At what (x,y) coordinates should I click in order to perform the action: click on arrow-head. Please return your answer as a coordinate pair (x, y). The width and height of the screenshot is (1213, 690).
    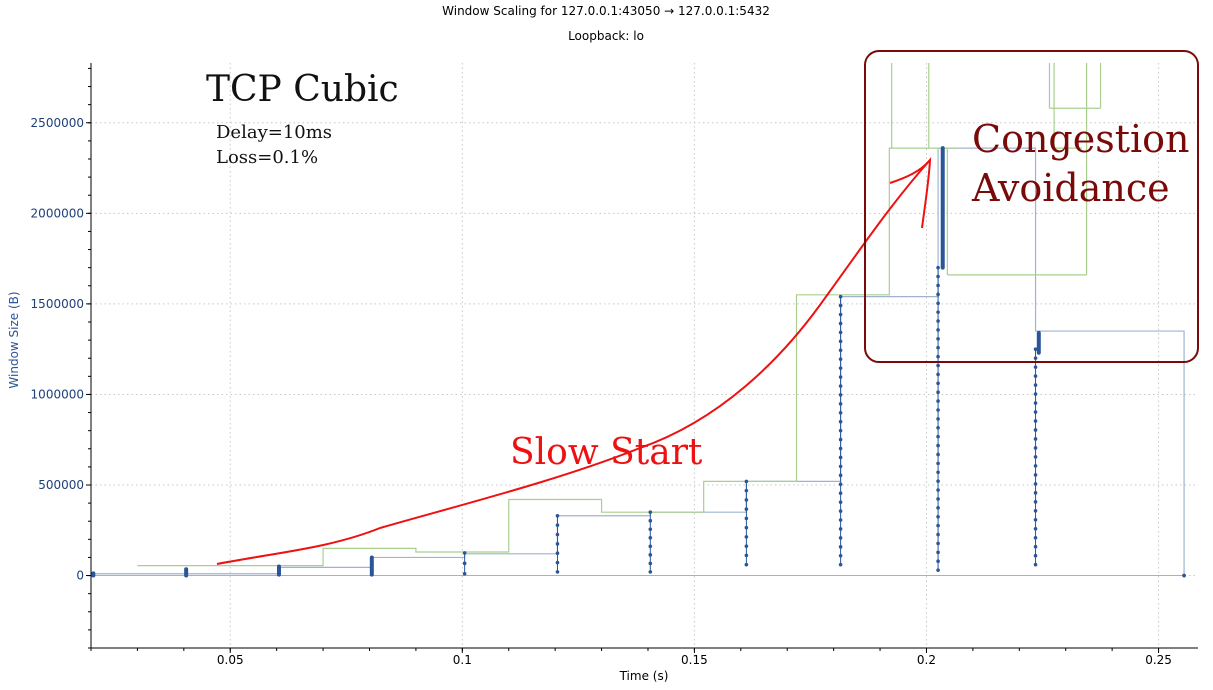
    Looking at the image, I should click on (910, 193).